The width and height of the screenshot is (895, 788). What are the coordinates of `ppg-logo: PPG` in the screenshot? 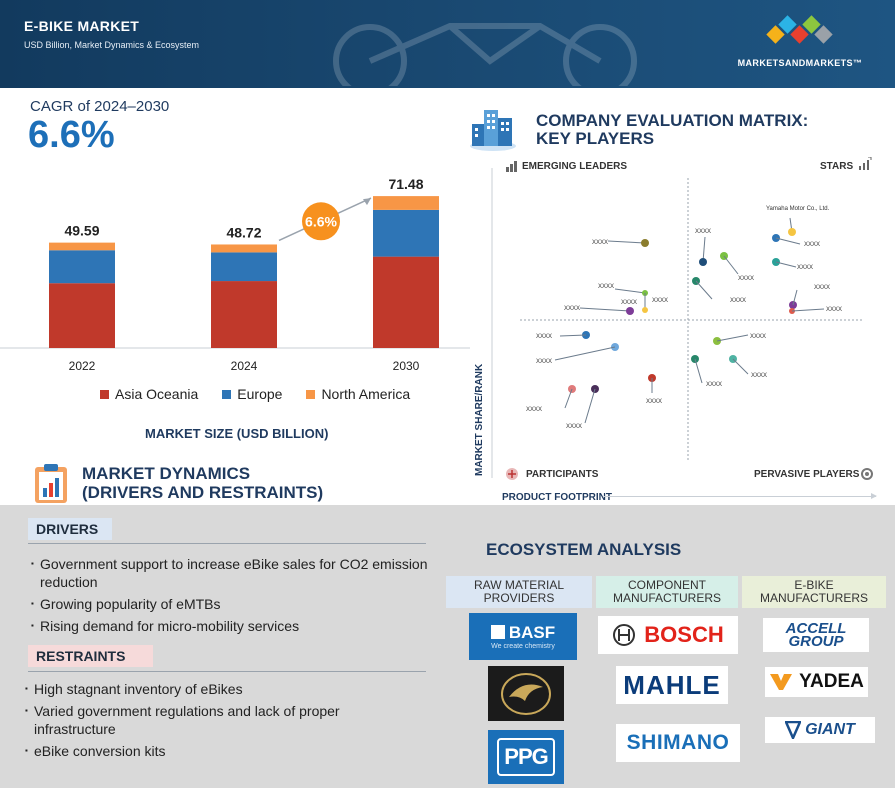 It's located at (526, 757).